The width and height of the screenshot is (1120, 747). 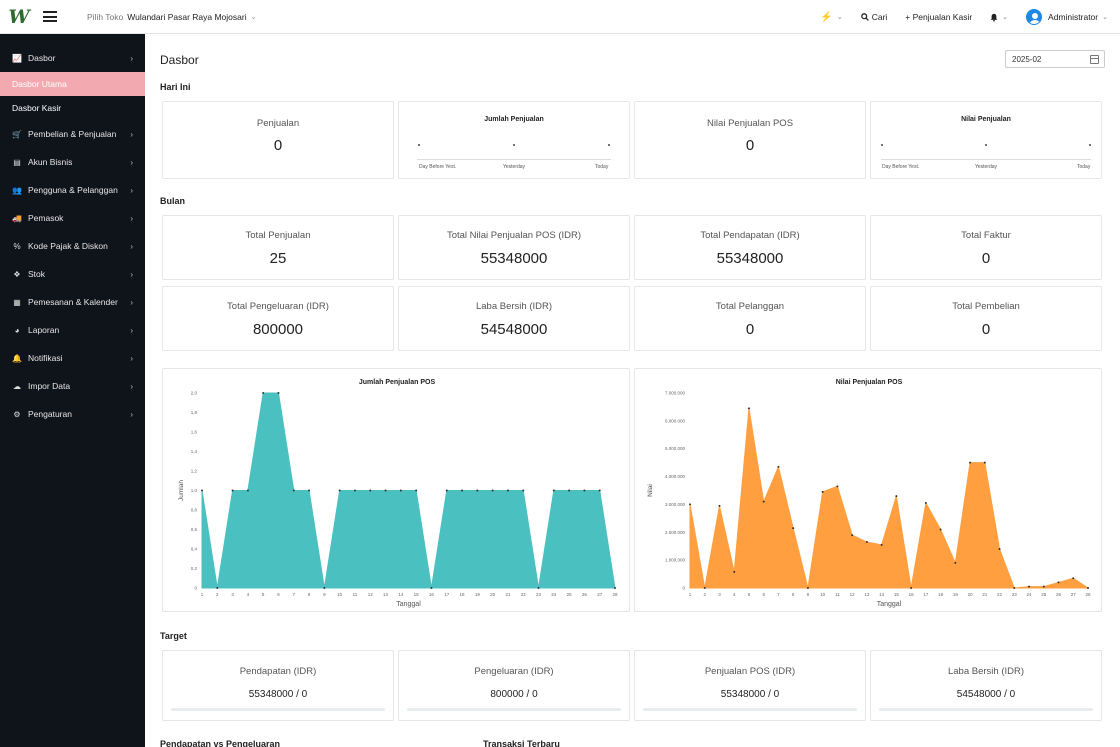 I want to click on month-stat-card: Total Pembelian 0, so click(x=986, y=318).